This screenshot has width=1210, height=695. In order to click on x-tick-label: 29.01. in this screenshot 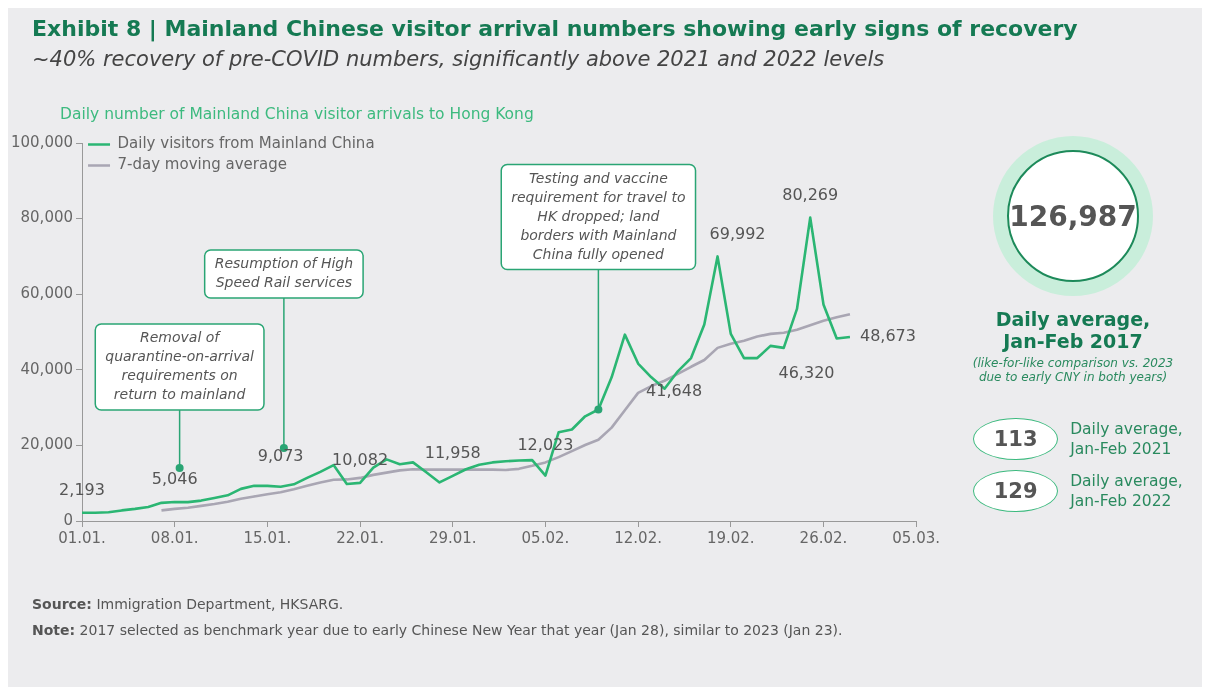, I will do `click(452, 537)`.